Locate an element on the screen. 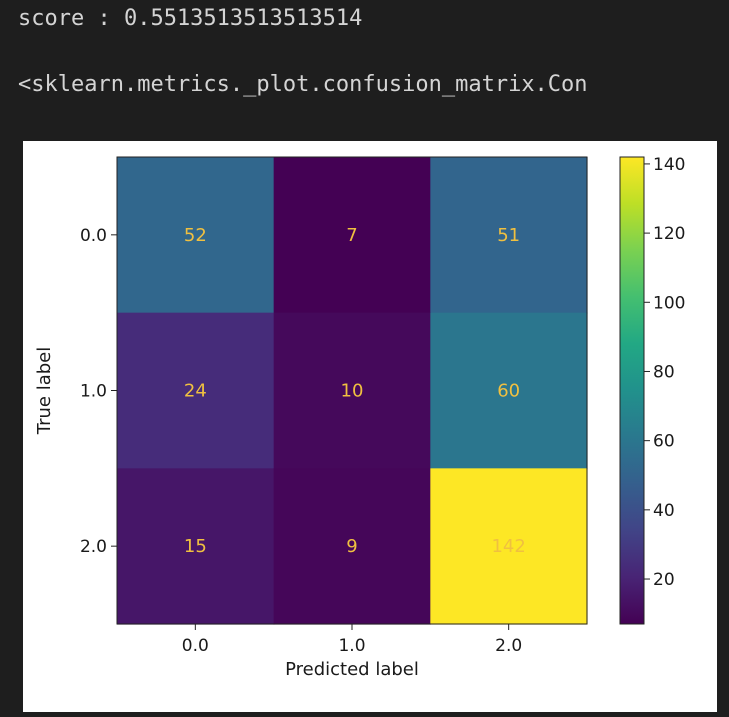  y-tick-label: 1.0 is located at coordinates (93, 392).